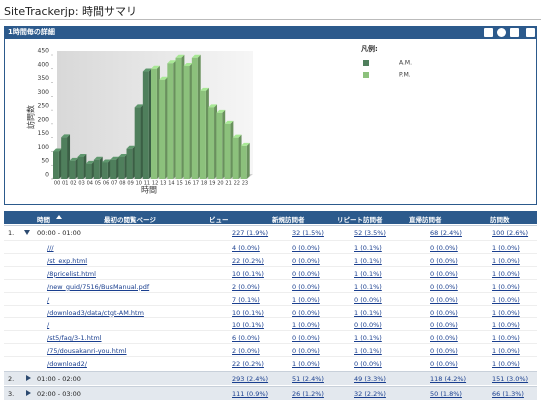 Image resolution: width=541 pixels, height=401 pixels. What do you see at coordinates (71, 273) in the screenshot?
I see `page-link: /8pricelist.html` at bounding box center [71, 273].